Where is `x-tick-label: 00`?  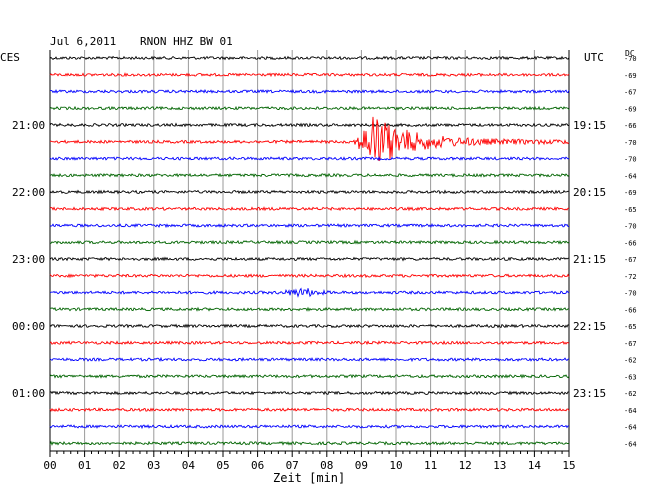 x-tick-label: 00 is located at coordinates (49, 465).